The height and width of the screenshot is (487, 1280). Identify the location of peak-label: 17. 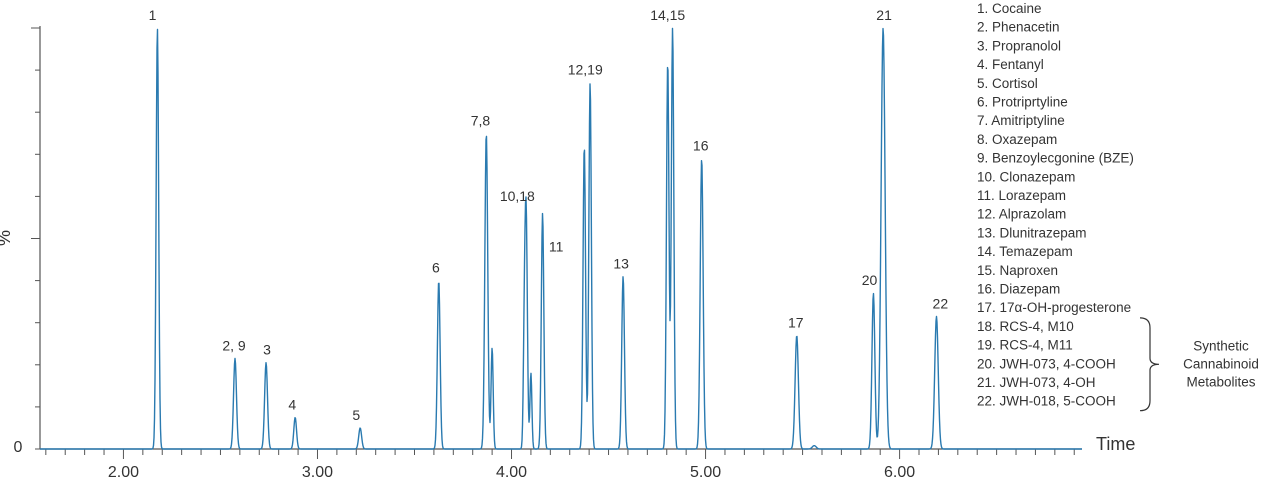
(796, 322).